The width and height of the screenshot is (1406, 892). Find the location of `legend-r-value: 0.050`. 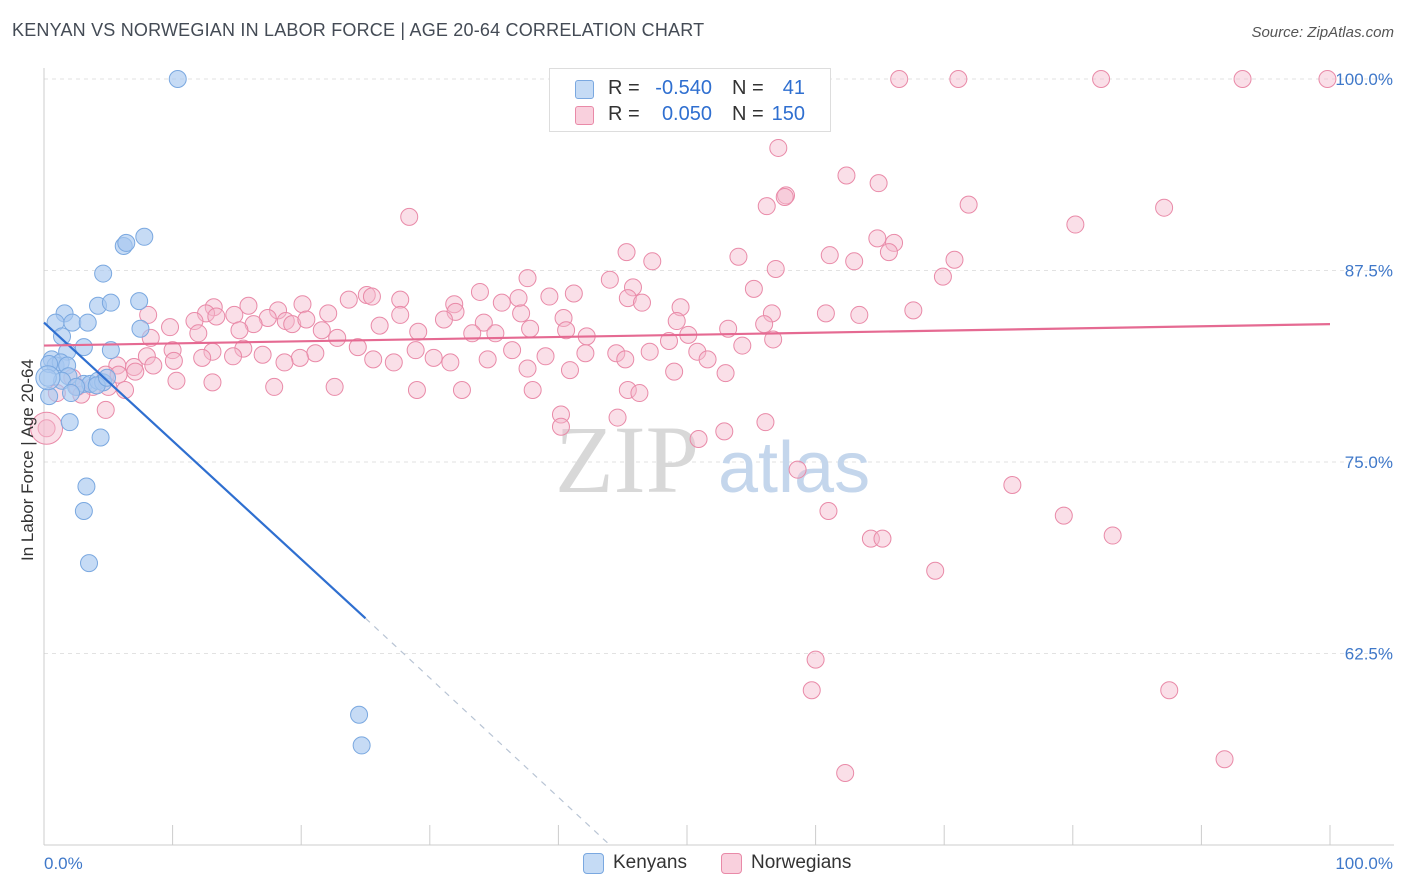

legend-r-value: 0.050 is located at coordinates (686, 114).